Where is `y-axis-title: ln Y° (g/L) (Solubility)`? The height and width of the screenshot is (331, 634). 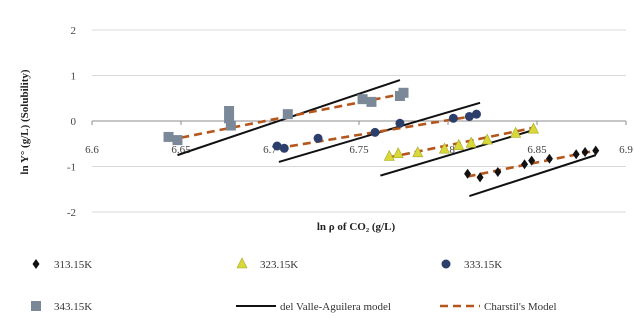 y-axis-title: ln Y° (g/L) (Solubility) is located at coordinates (25, 121).